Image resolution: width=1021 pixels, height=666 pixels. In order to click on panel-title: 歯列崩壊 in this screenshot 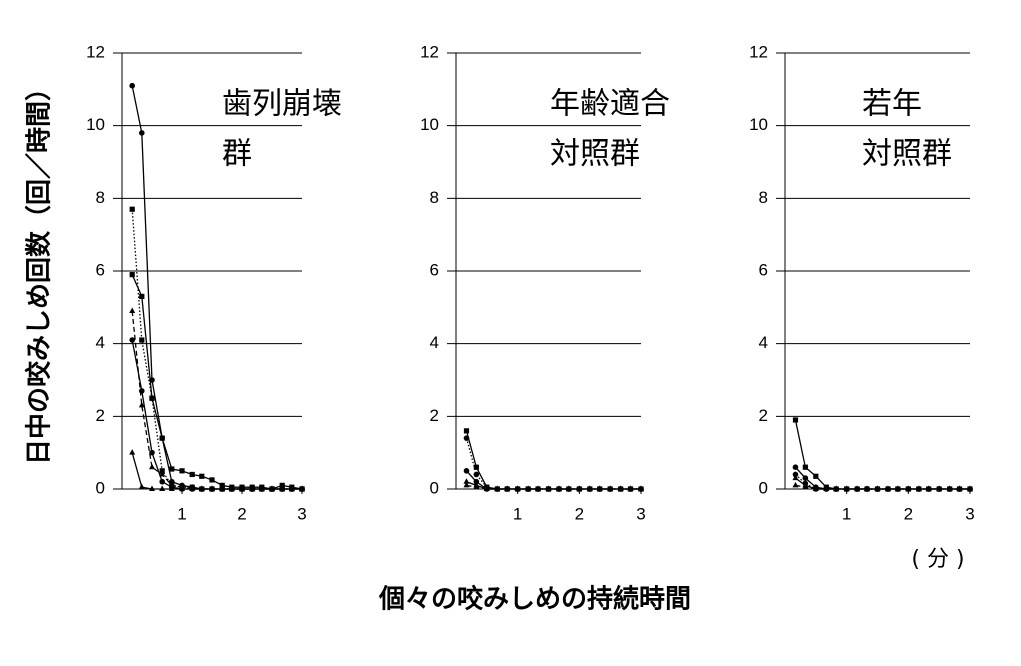, I will do `click(282, 104)`.